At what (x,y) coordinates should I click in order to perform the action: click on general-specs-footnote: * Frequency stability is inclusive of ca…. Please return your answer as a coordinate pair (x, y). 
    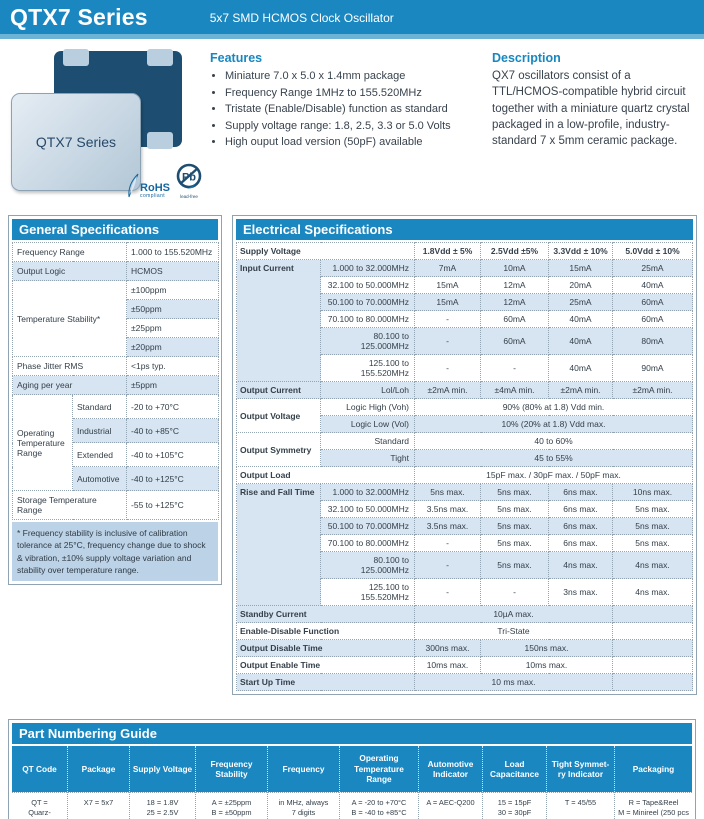
    Looking at the image, I should click on (115, 552).